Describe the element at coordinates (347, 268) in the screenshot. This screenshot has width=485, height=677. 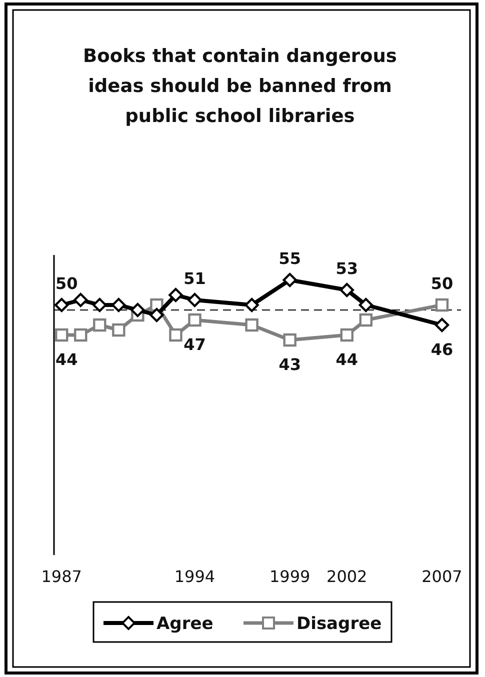
I see `data-label: 53` at that location.